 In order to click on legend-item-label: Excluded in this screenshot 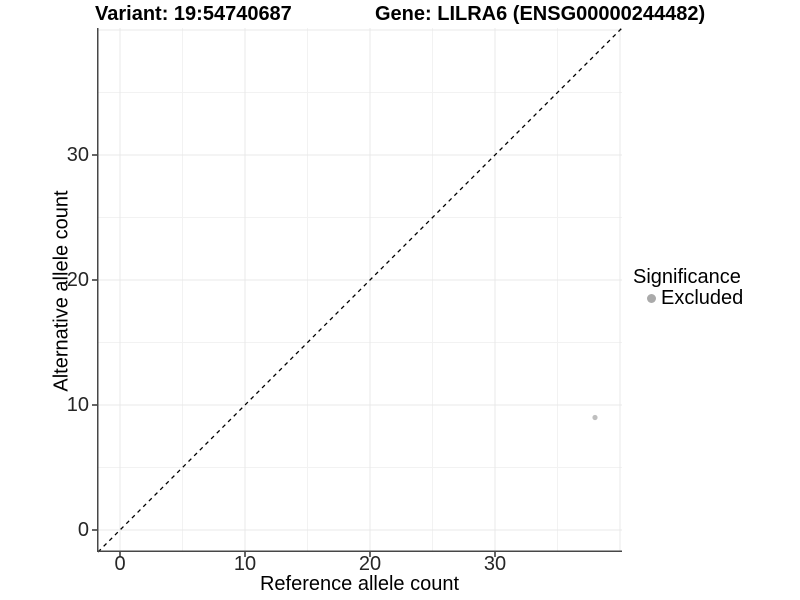, I will do `click(702, 298)`.